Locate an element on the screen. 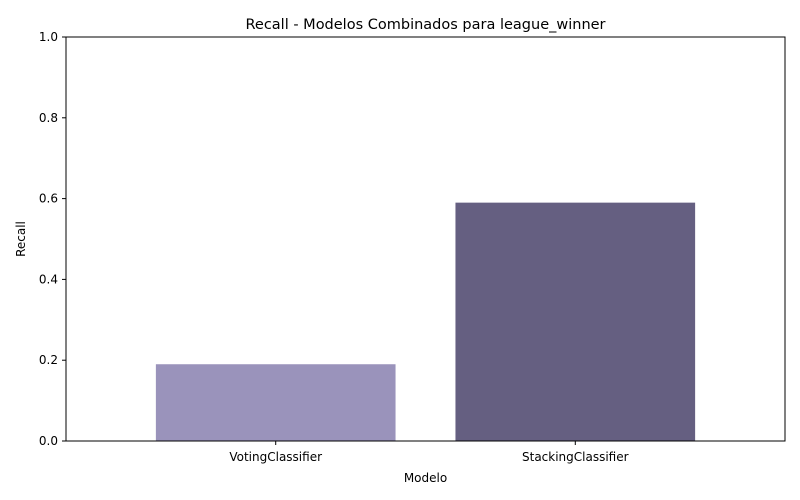 Image resolution: width=800 pixels, height=500 pixels. y-tick-label: 0.8 is located at coordinates (48, 118).